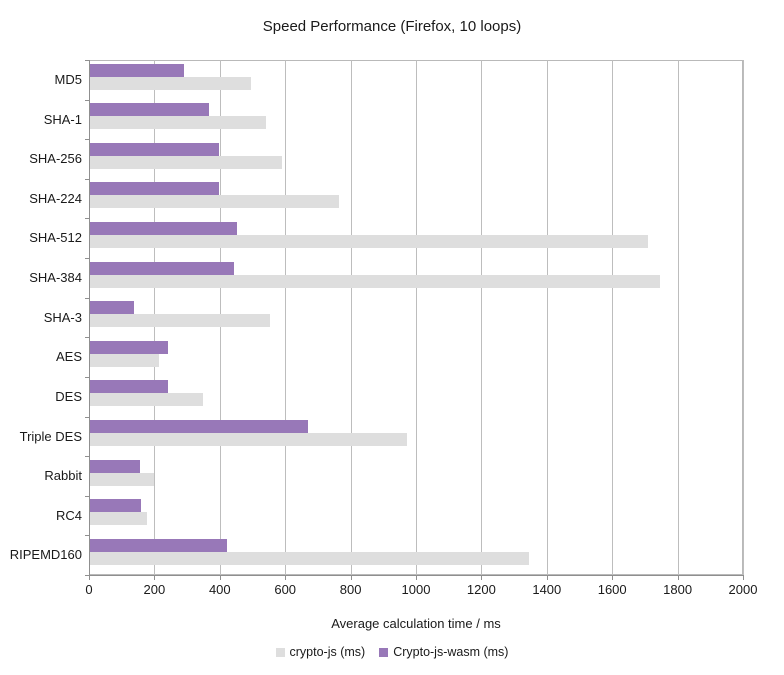 This screenshot has width=784, height=675. Describe the element at coordinates (678, 589) in the screenshot. I see `x-tick-label-1800: 1800` at that location.